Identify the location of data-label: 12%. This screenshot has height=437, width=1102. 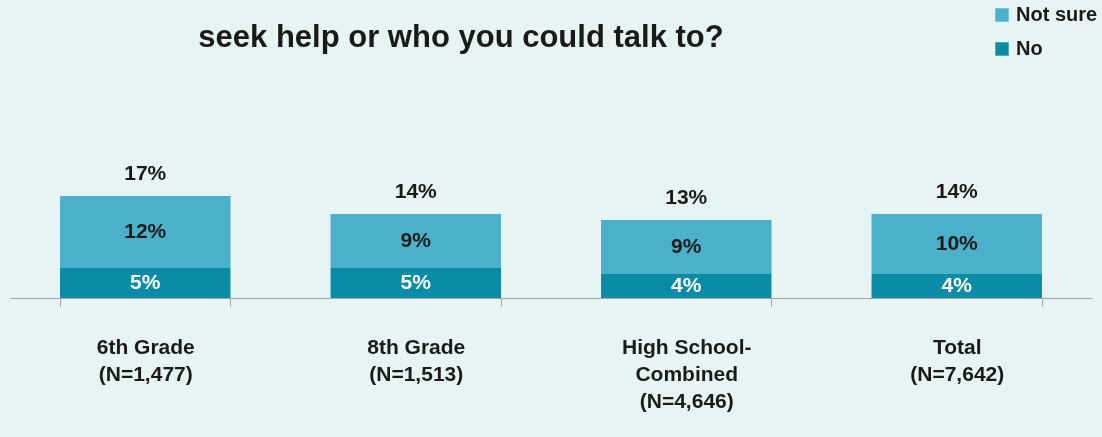
(145, 230).